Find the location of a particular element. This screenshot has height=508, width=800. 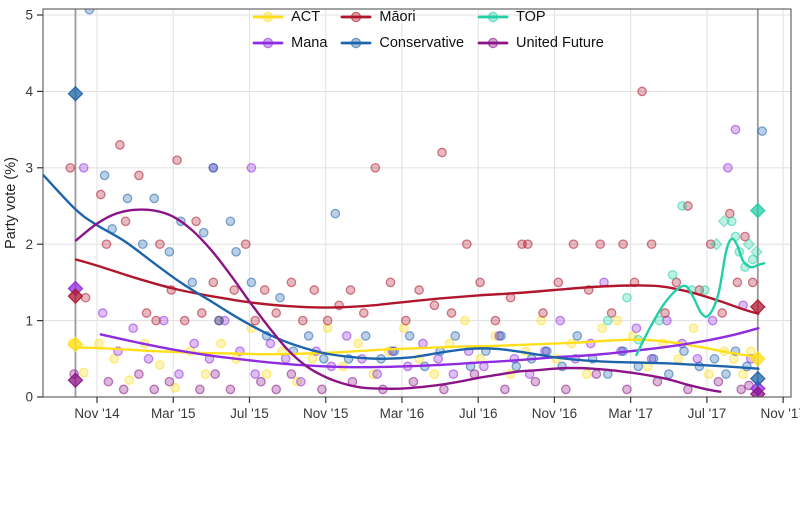

election-result-conservative is located at coordinates (757, 378).